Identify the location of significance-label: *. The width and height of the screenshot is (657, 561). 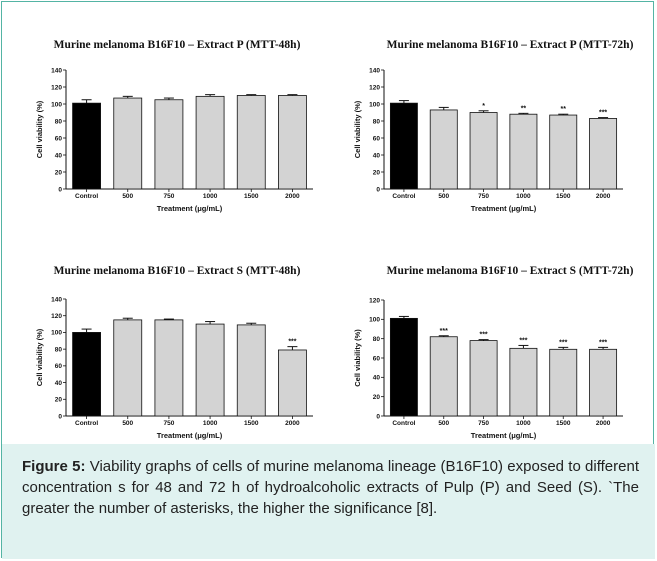
(483, 106).